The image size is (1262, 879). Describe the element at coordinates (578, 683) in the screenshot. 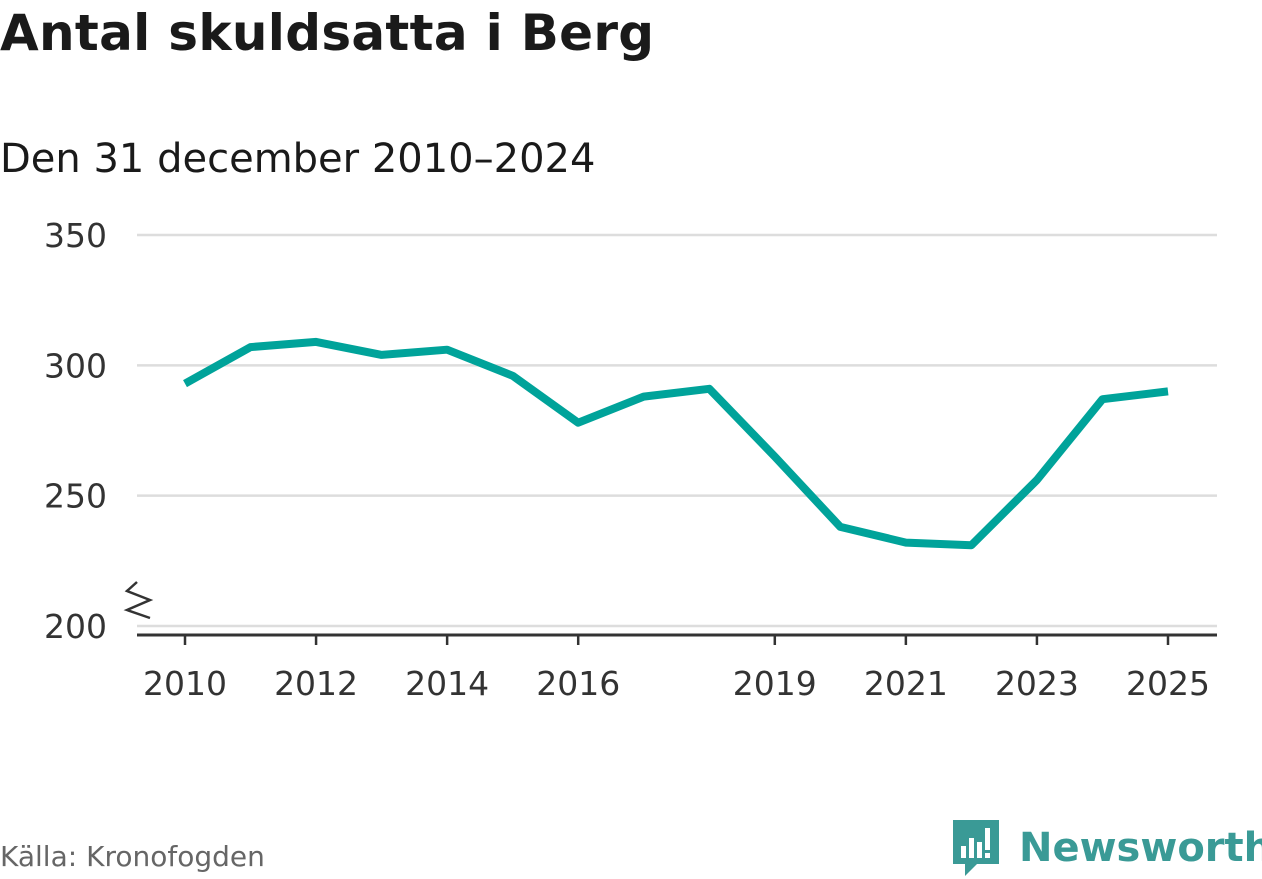

I see `x-tick-label: 2016` at that location.